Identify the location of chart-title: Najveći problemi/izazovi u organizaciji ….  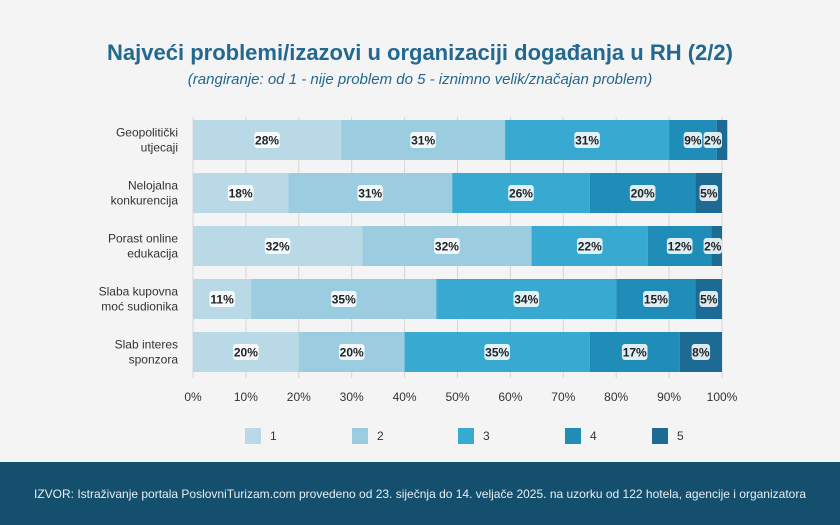
(420, 52).